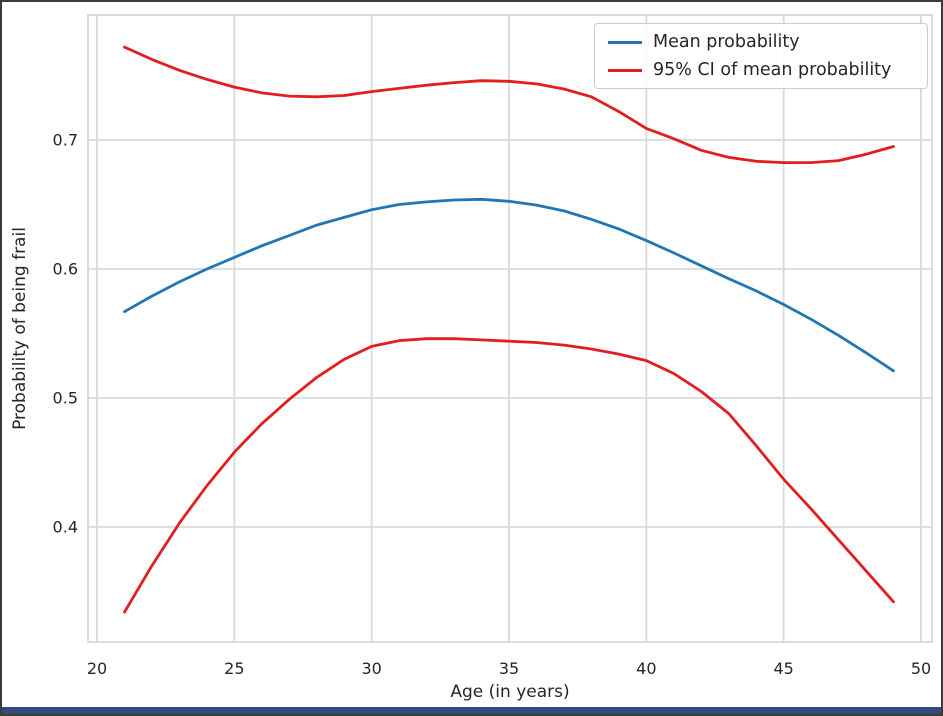 The height and width of the screenshot is (716, 943). I want to click on tick-label-y-0.6: 0.6, so click(65, 269).